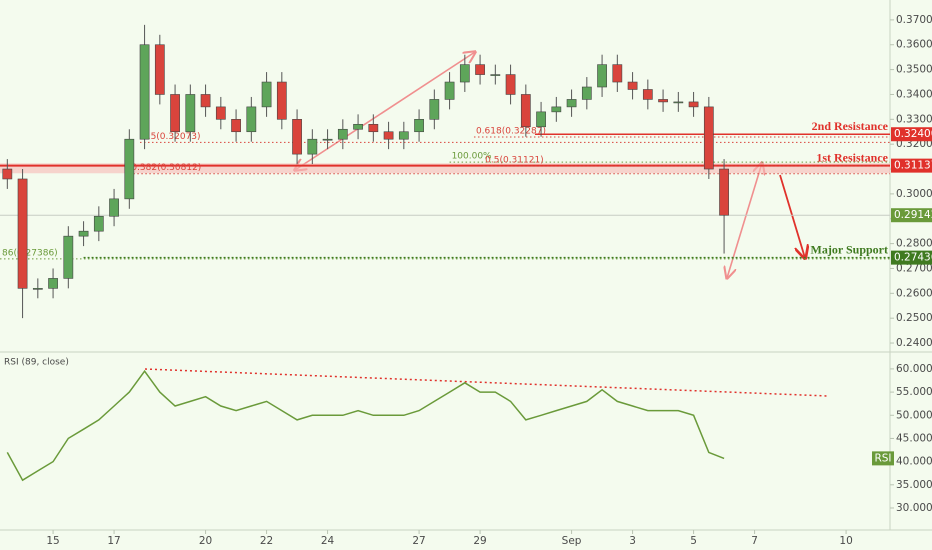  Describe the element at coordinates (36, 363) in the screenshot. I see `rsi-title: RSI (89, close)` at that location.